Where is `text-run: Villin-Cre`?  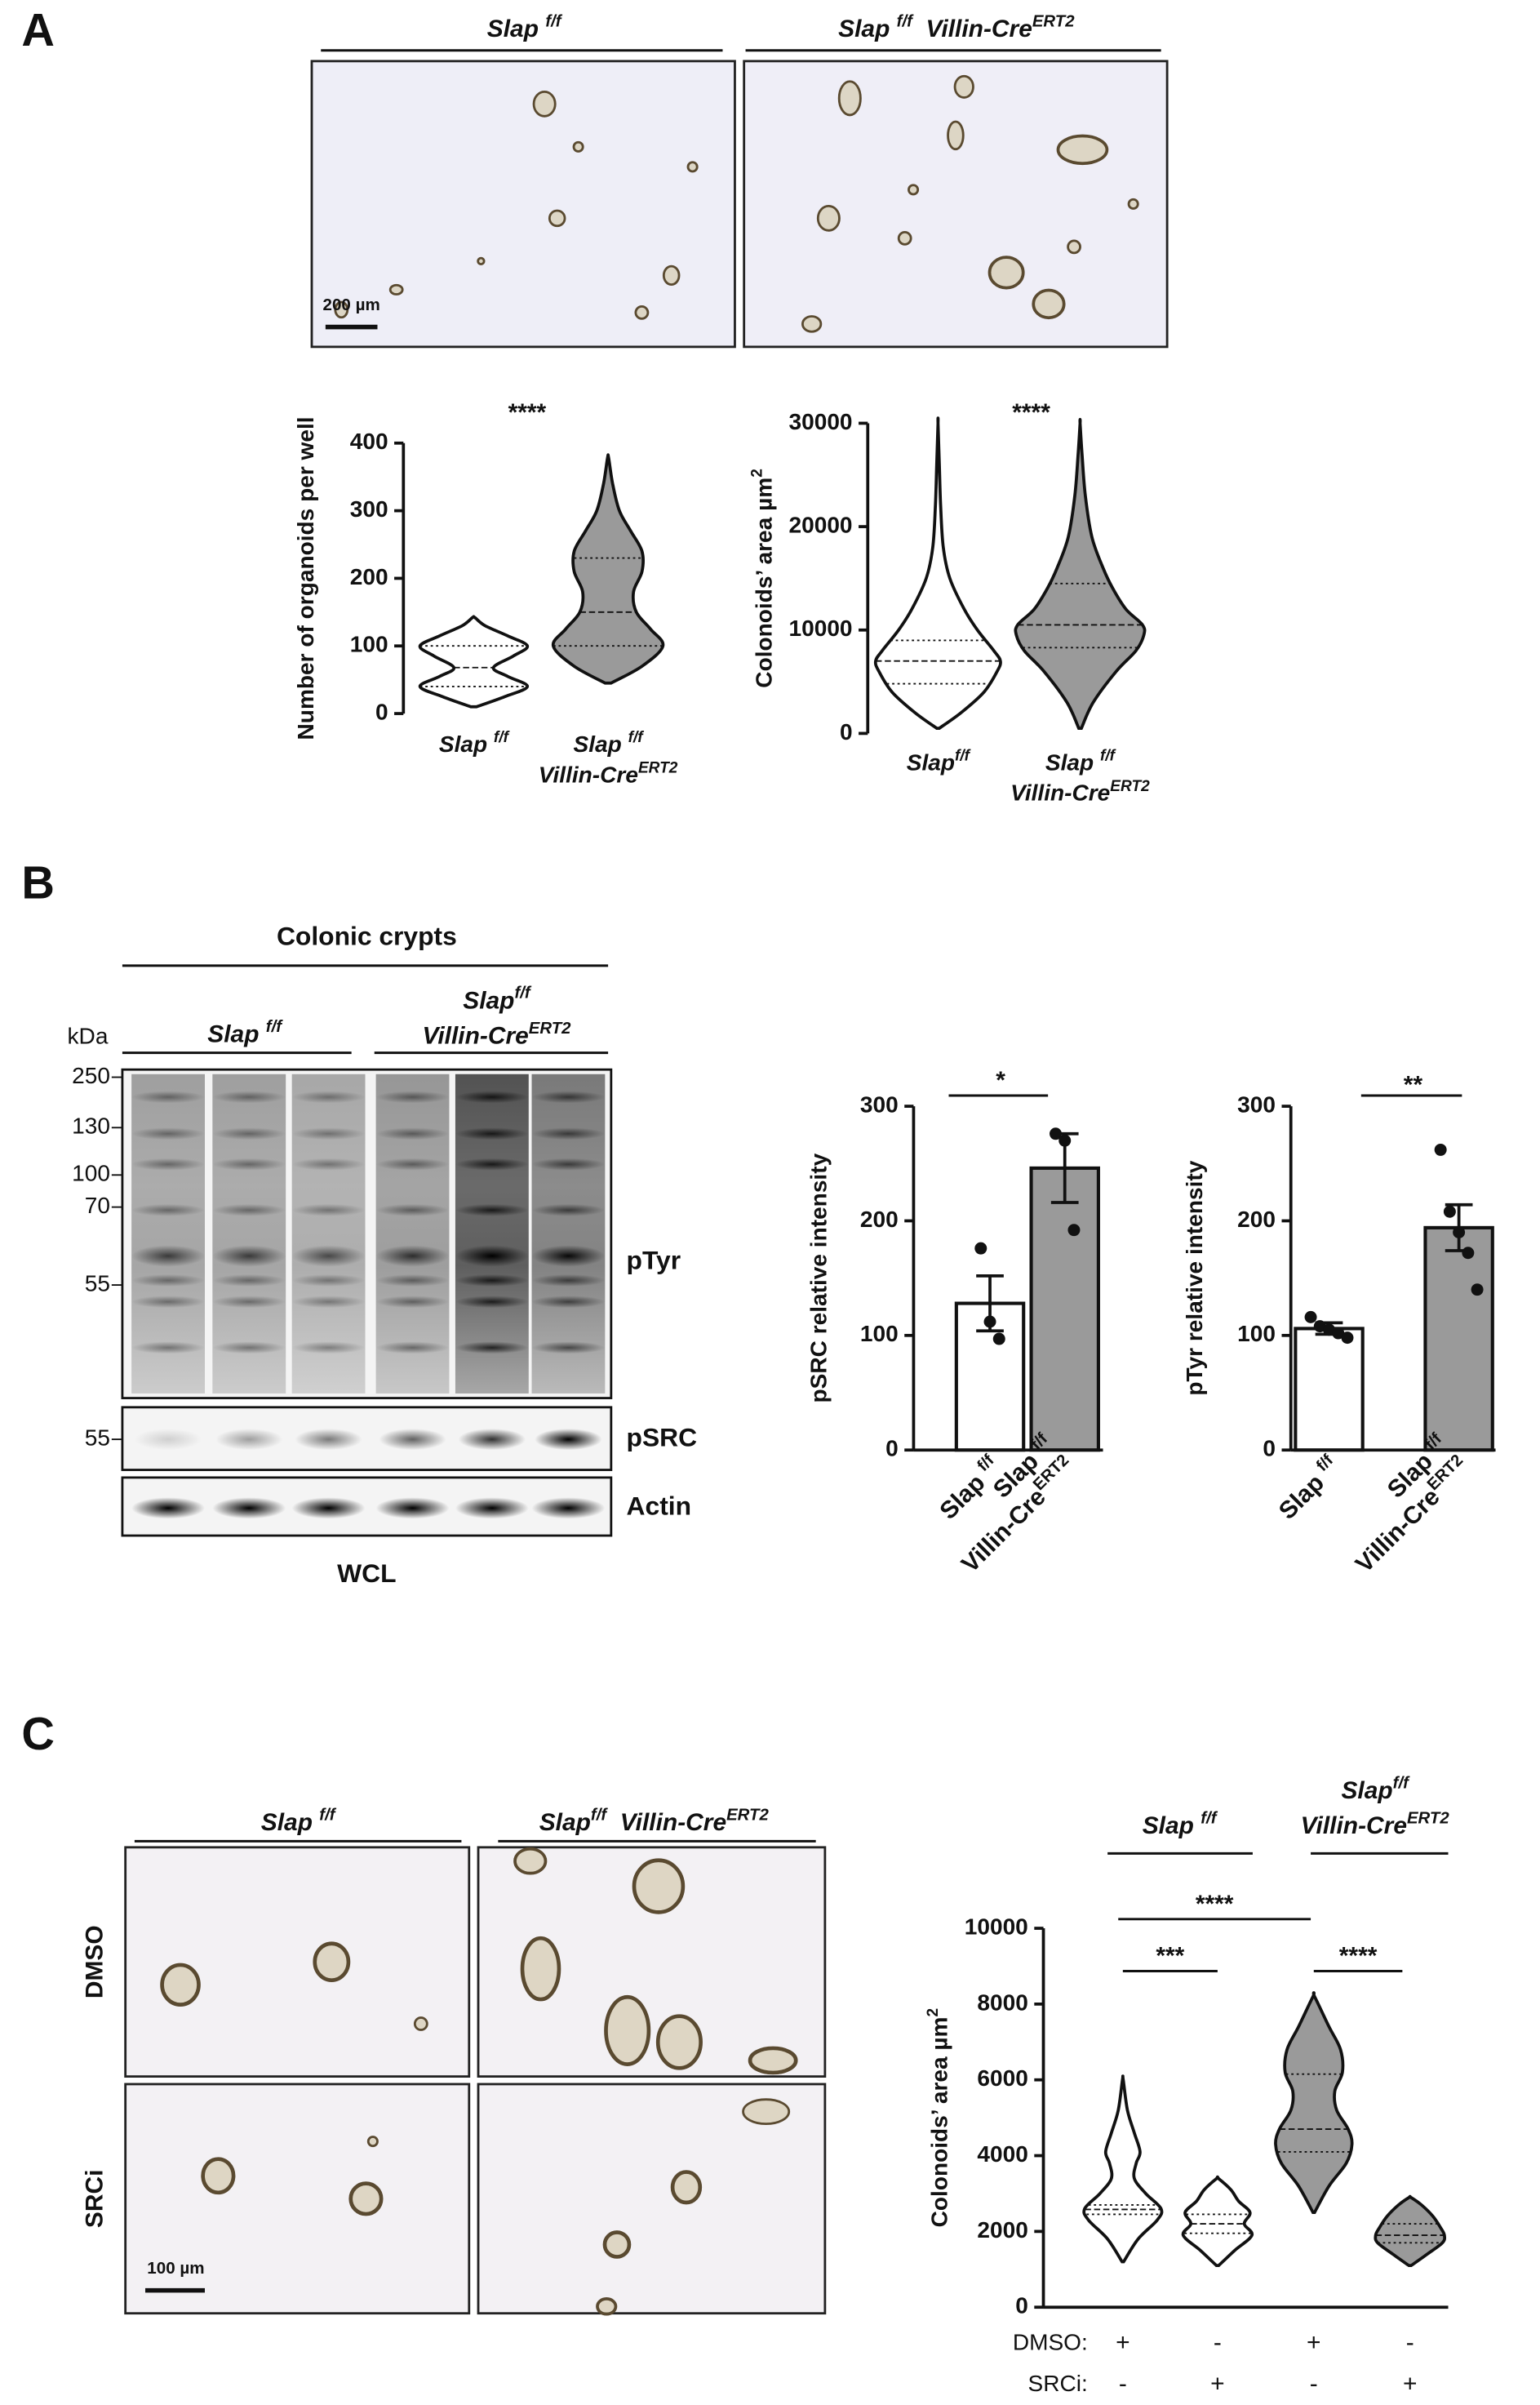
text-run: Villin-Cre is located at coordinates (475, 1035).